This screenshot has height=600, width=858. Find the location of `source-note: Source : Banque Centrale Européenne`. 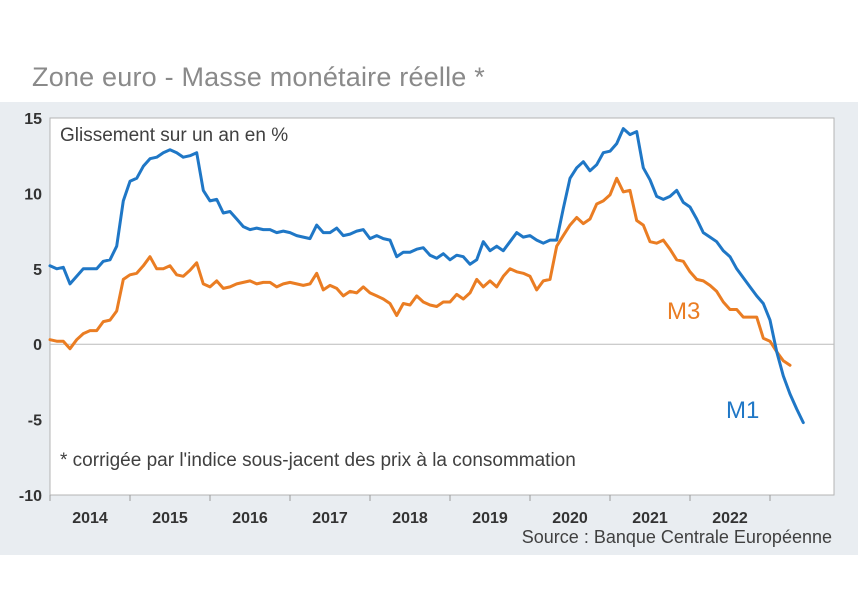

source-note: Source : Banque Centrale Européenne is located at coordinates (676, 537).